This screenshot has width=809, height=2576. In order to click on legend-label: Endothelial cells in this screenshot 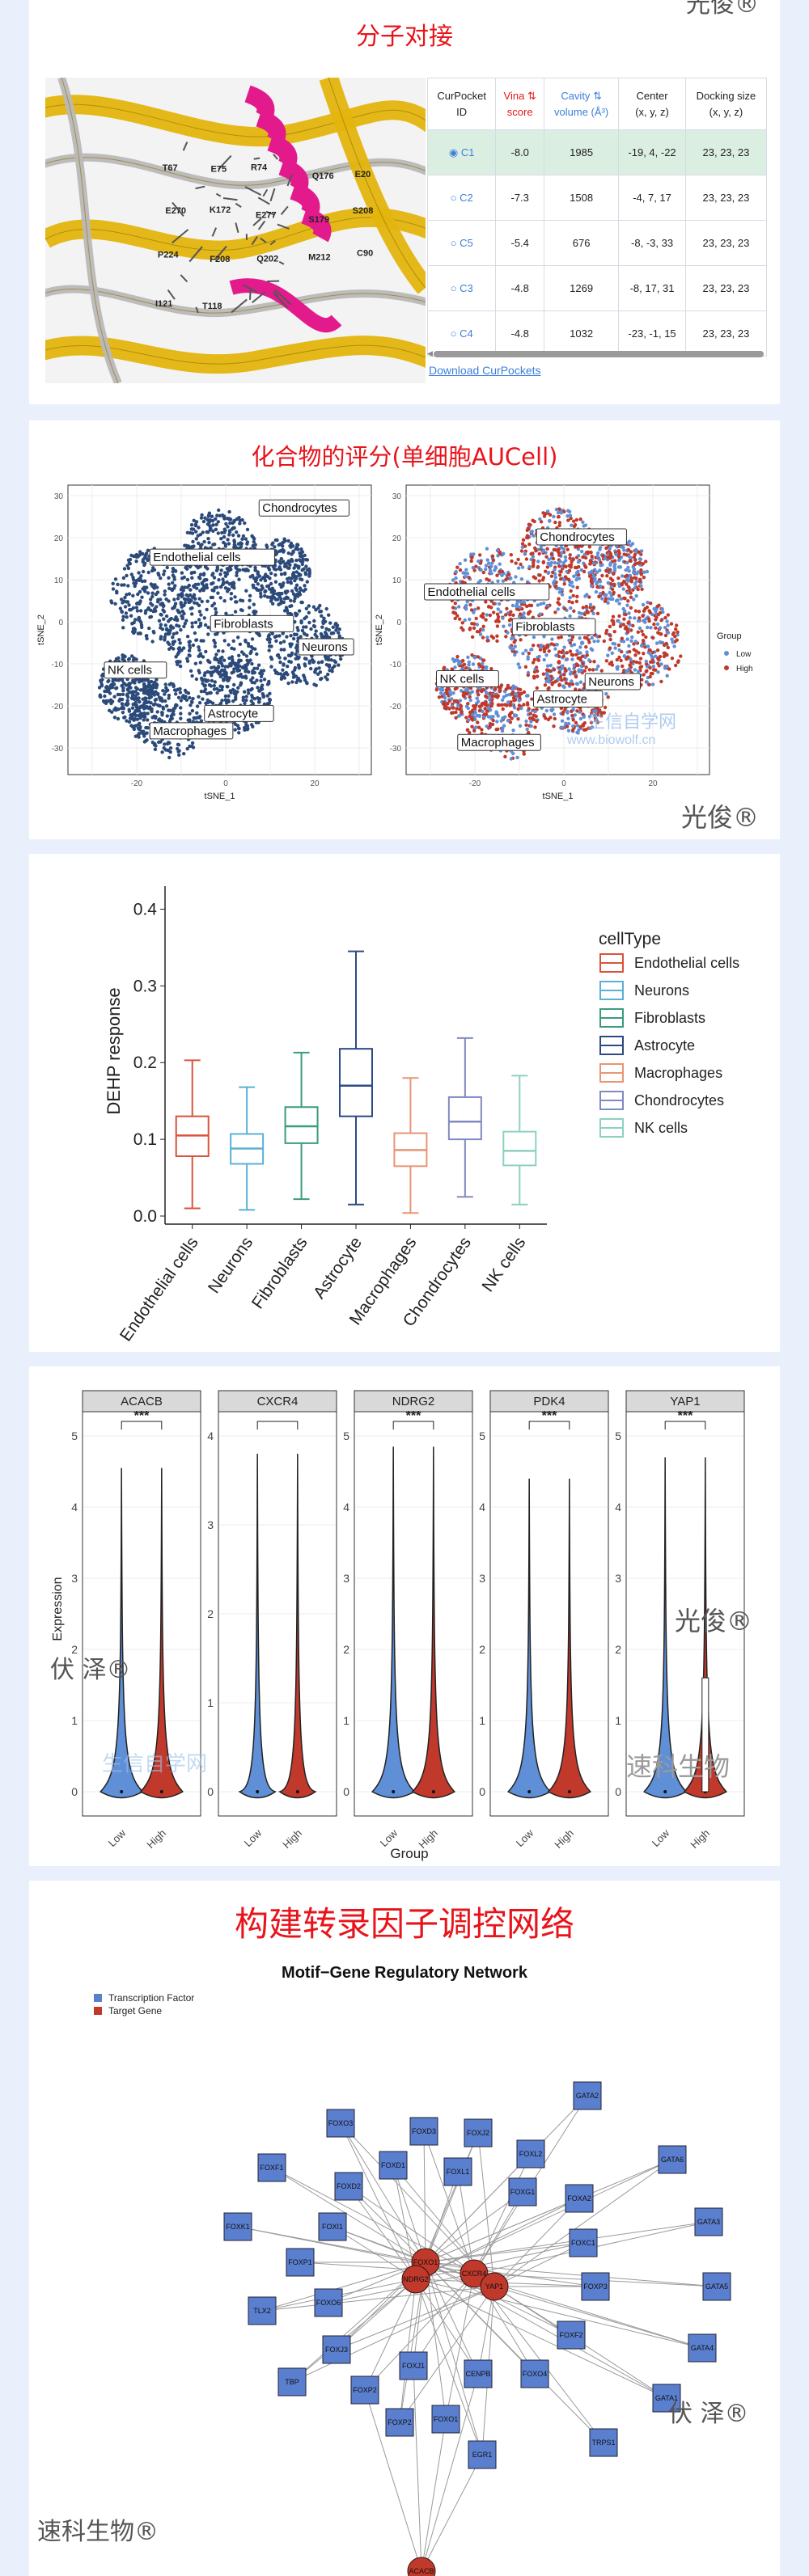, I will do `click(687, 963)`.